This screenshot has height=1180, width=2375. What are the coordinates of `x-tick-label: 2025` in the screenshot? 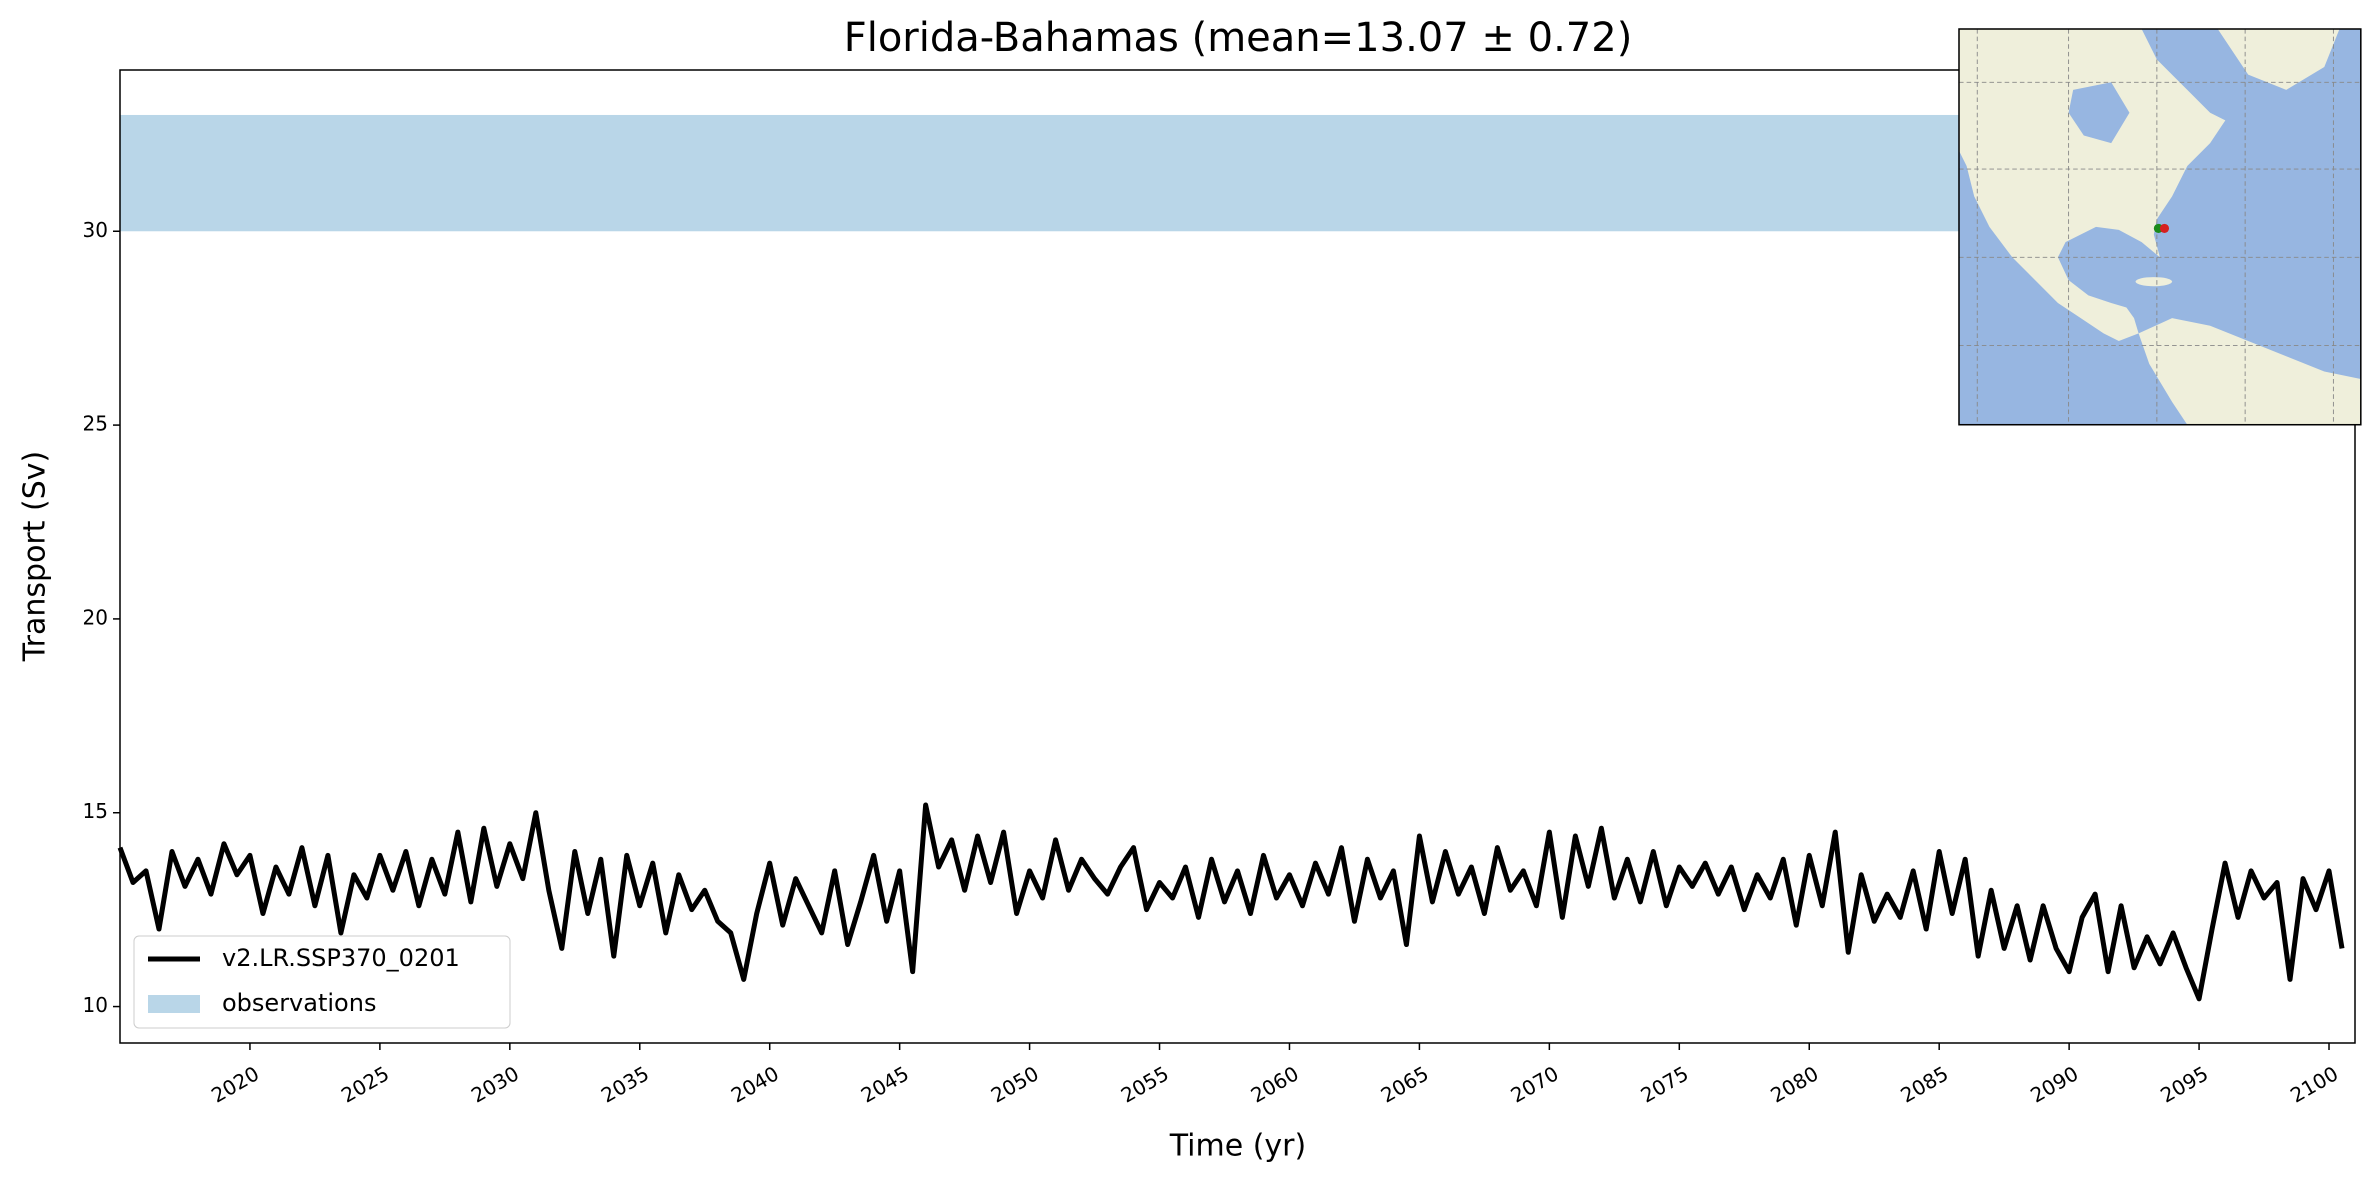 It's located at (365, 1084).